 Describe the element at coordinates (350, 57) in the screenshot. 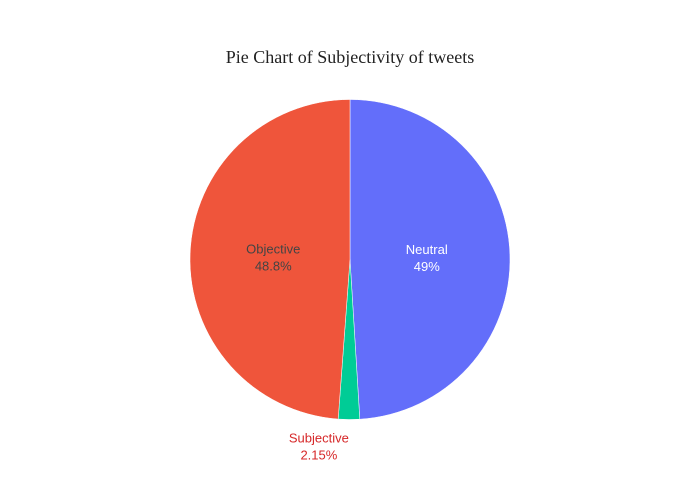

I see `chart-title: Pie Chart of Subjectivity of tweets` at that location.